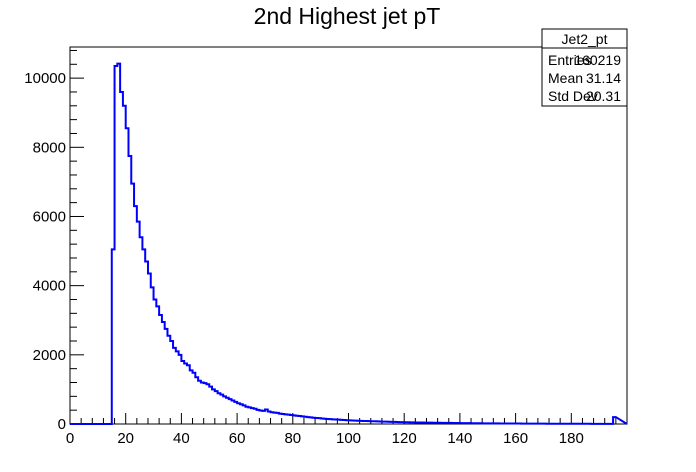 The image size is (696, 472). I want to click on stats-mean-label: Mean, so click(565, 78).